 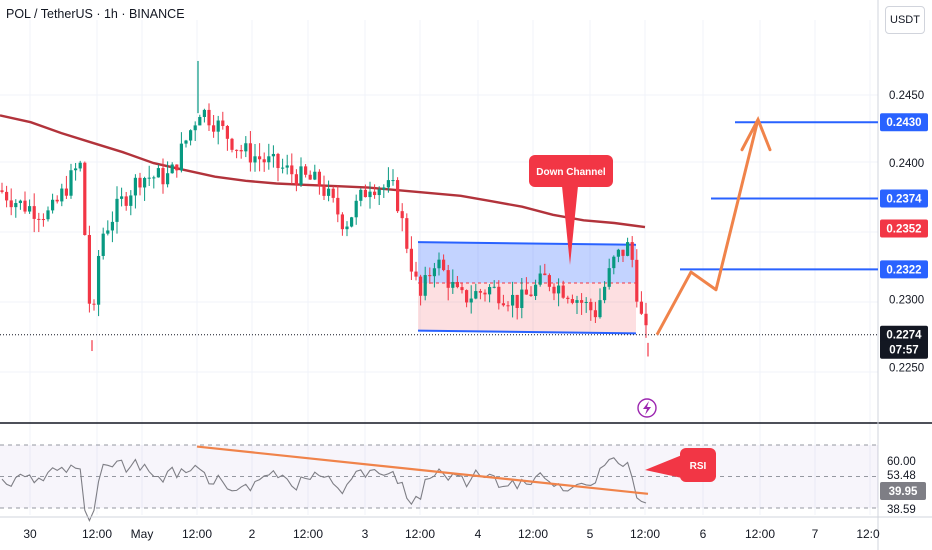 What do you see at coordinates (95, 14) in the screenshot?
I see `symbol-title: POL / TetherUS · 1h · BINANCE` at bounding box center [95, 14].